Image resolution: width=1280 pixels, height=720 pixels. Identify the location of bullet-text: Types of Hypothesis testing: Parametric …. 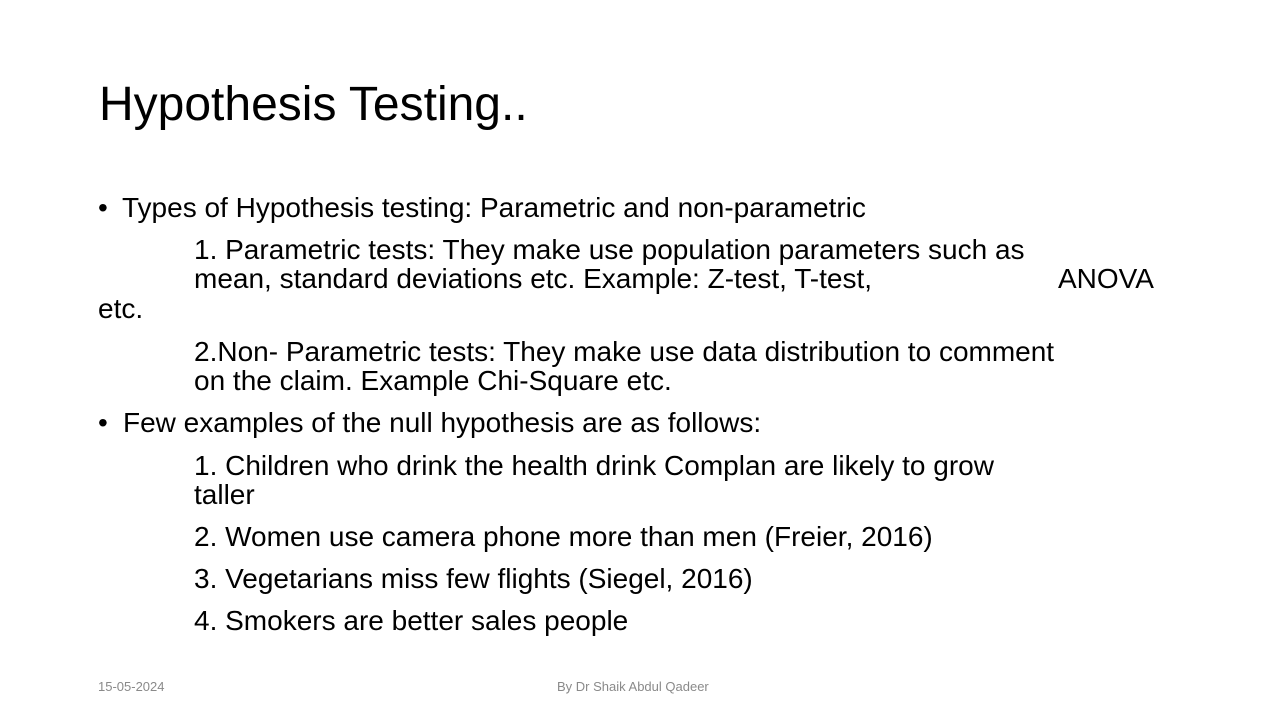
(494, 207).